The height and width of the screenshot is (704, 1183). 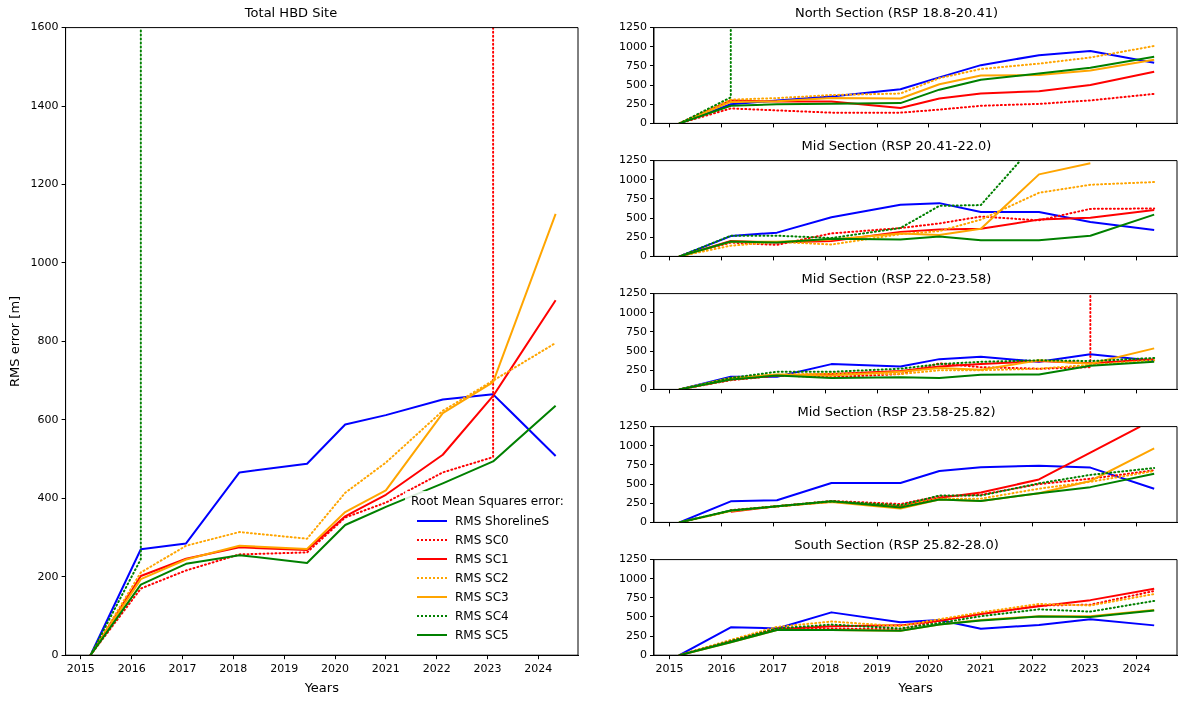 What do you see at coordinates (48, 576) in the screenshot?
I see `y-tick-label: 200` at bounding box center [48, 576].